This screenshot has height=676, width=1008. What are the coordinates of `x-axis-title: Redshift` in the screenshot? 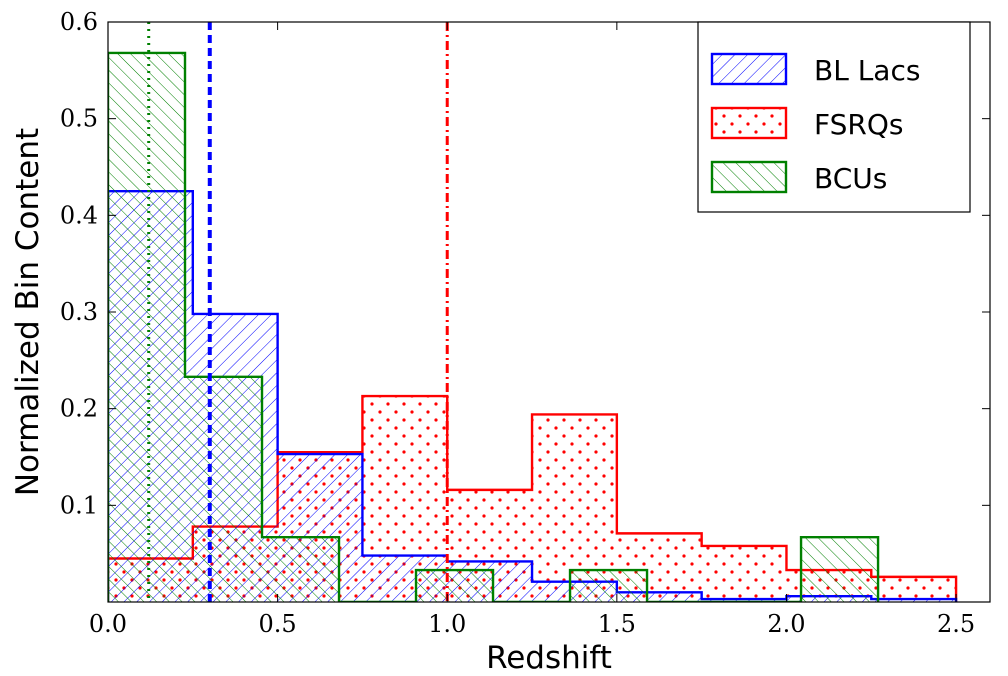 It's located at (549, 658).